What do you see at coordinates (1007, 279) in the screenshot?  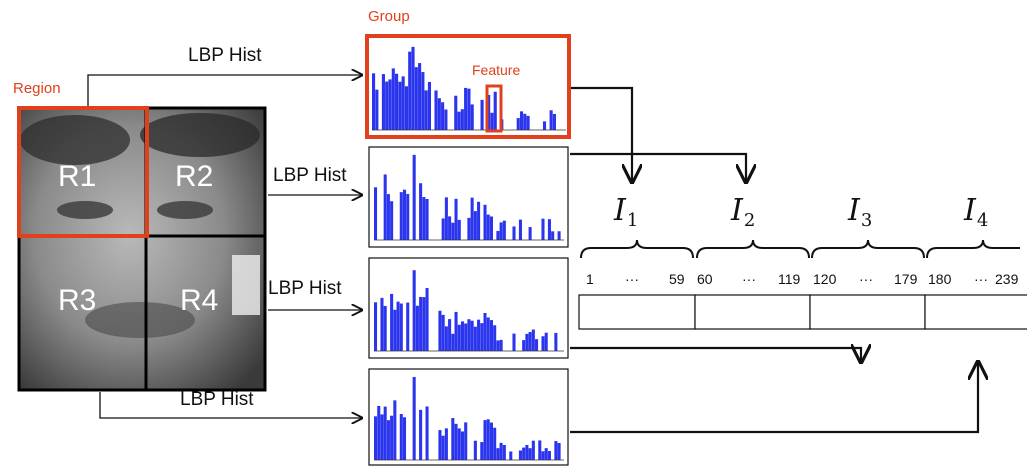 I see `range-4-end: 239` at bounding box center [1007, 279].